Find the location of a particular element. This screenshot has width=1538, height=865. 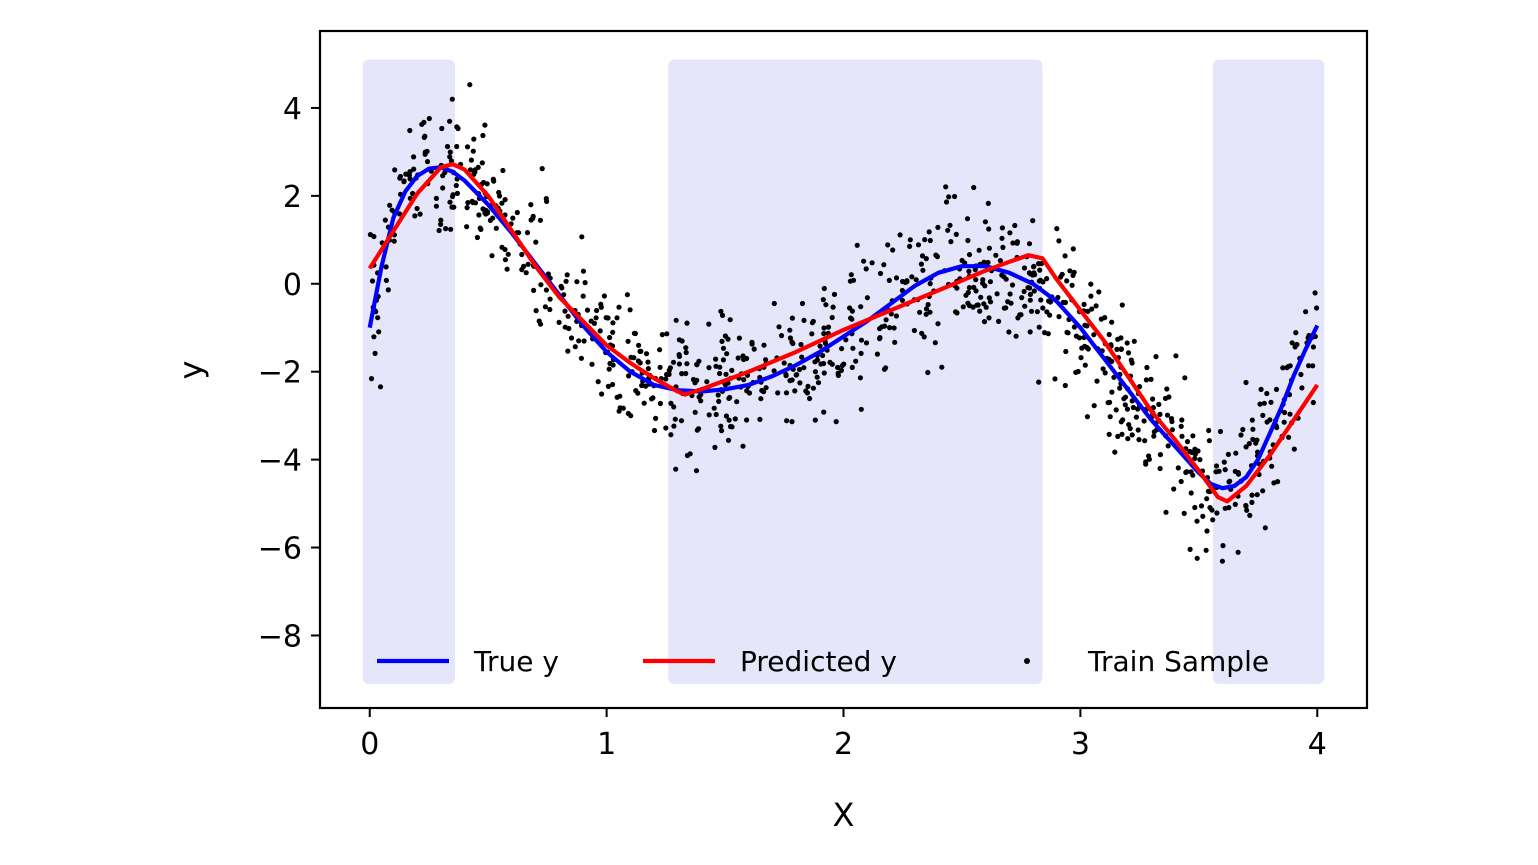

x-tick-label: 3 is located at coordinates (1080, 744).